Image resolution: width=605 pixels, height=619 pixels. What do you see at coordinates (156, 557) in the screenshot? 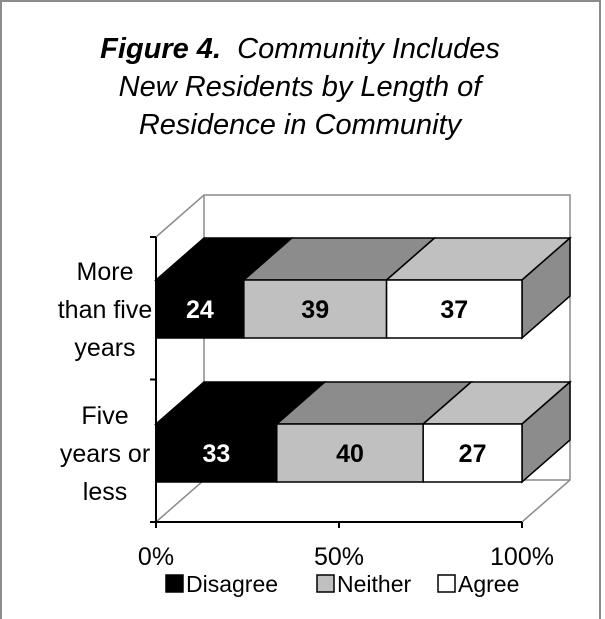
I see `x-tick-label: 0%` at bounding box center [156, 557].